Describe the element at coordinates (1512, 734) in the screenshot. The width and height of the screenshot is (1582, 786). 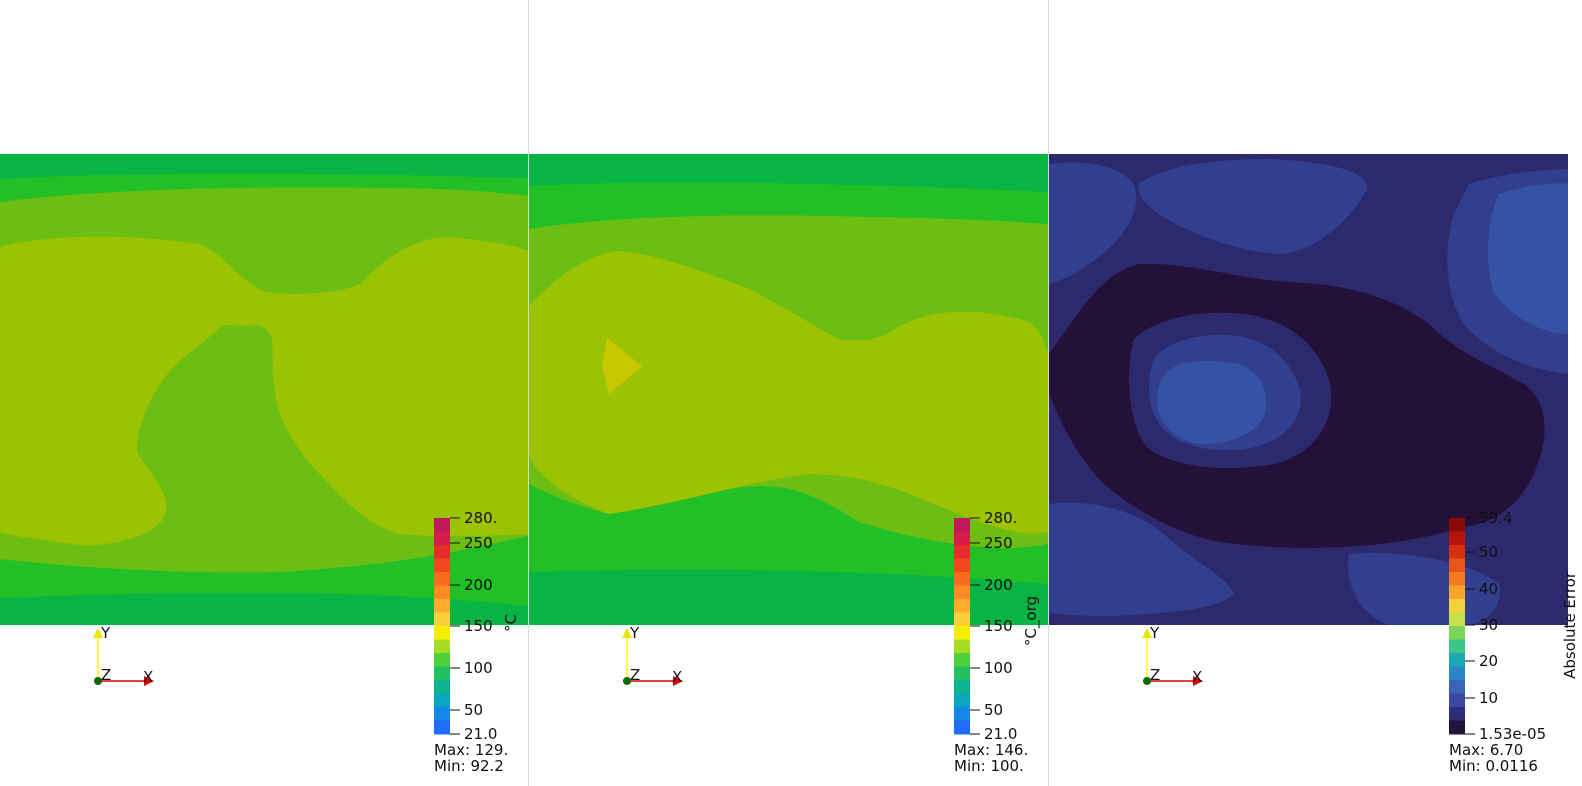
I see `colorbar-tick-label: 1.53e-05` at that location.